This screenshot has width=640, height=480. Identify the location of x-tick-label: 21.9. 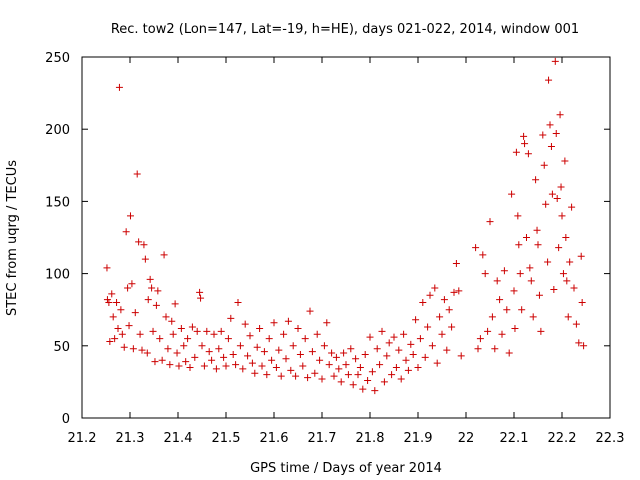
(418, 438).